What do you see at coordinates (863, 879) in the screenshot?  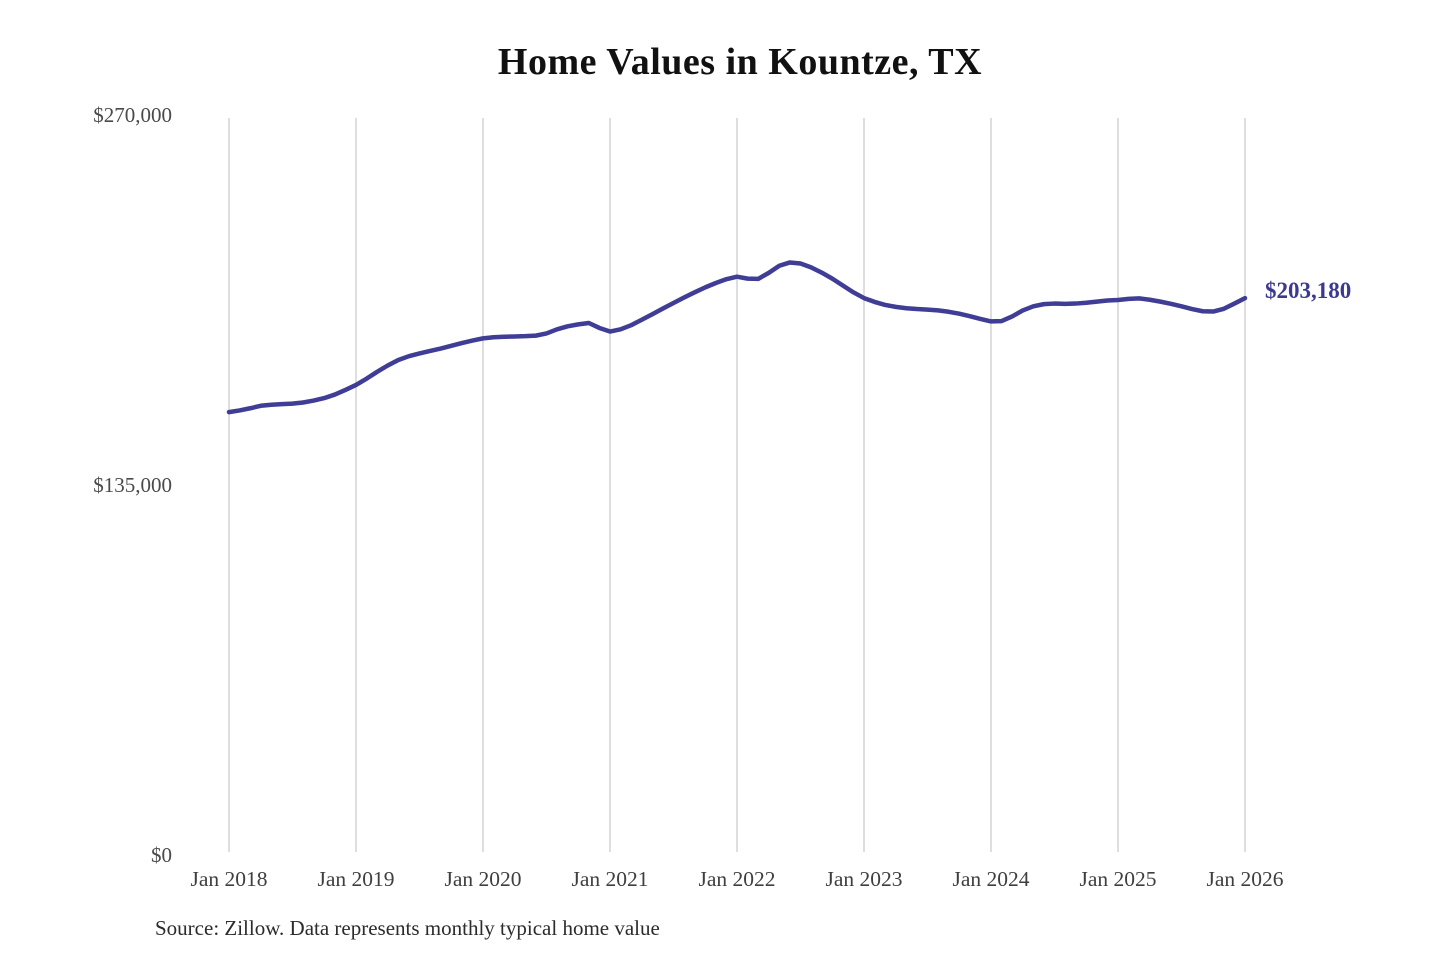 I see `x-tick-label: Jan 2023` at bounding box center [863, 879].